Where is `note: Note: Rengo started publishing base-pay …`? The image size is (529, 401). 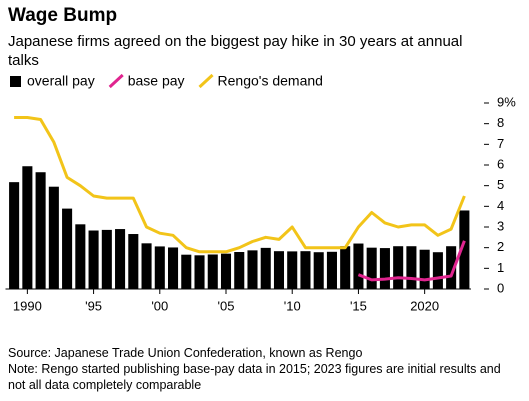 note: Note: Rengo started publishing base-pay … is located at coordinates (254, 377).